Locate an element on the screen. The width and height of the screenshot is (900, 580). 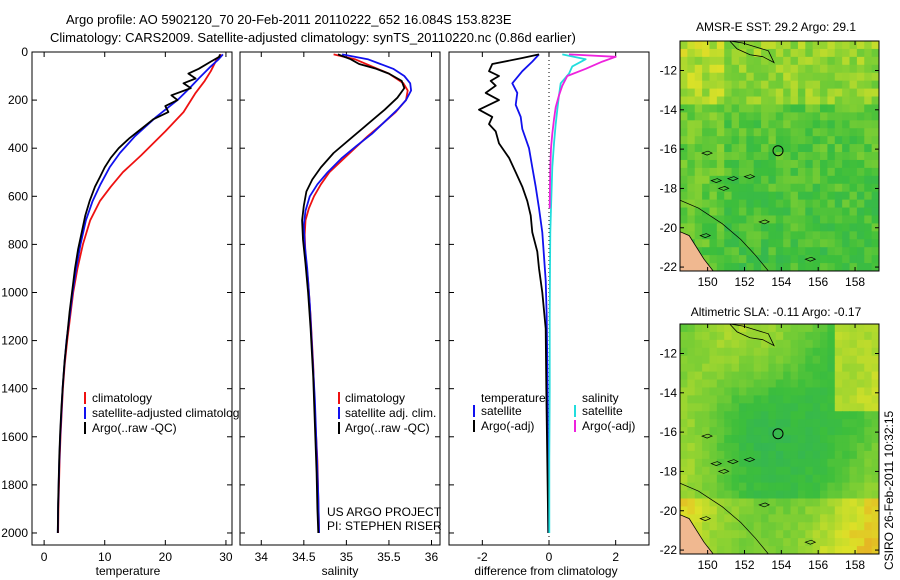
temperature-xlabel: temperature is located at coordinates (128, 571).